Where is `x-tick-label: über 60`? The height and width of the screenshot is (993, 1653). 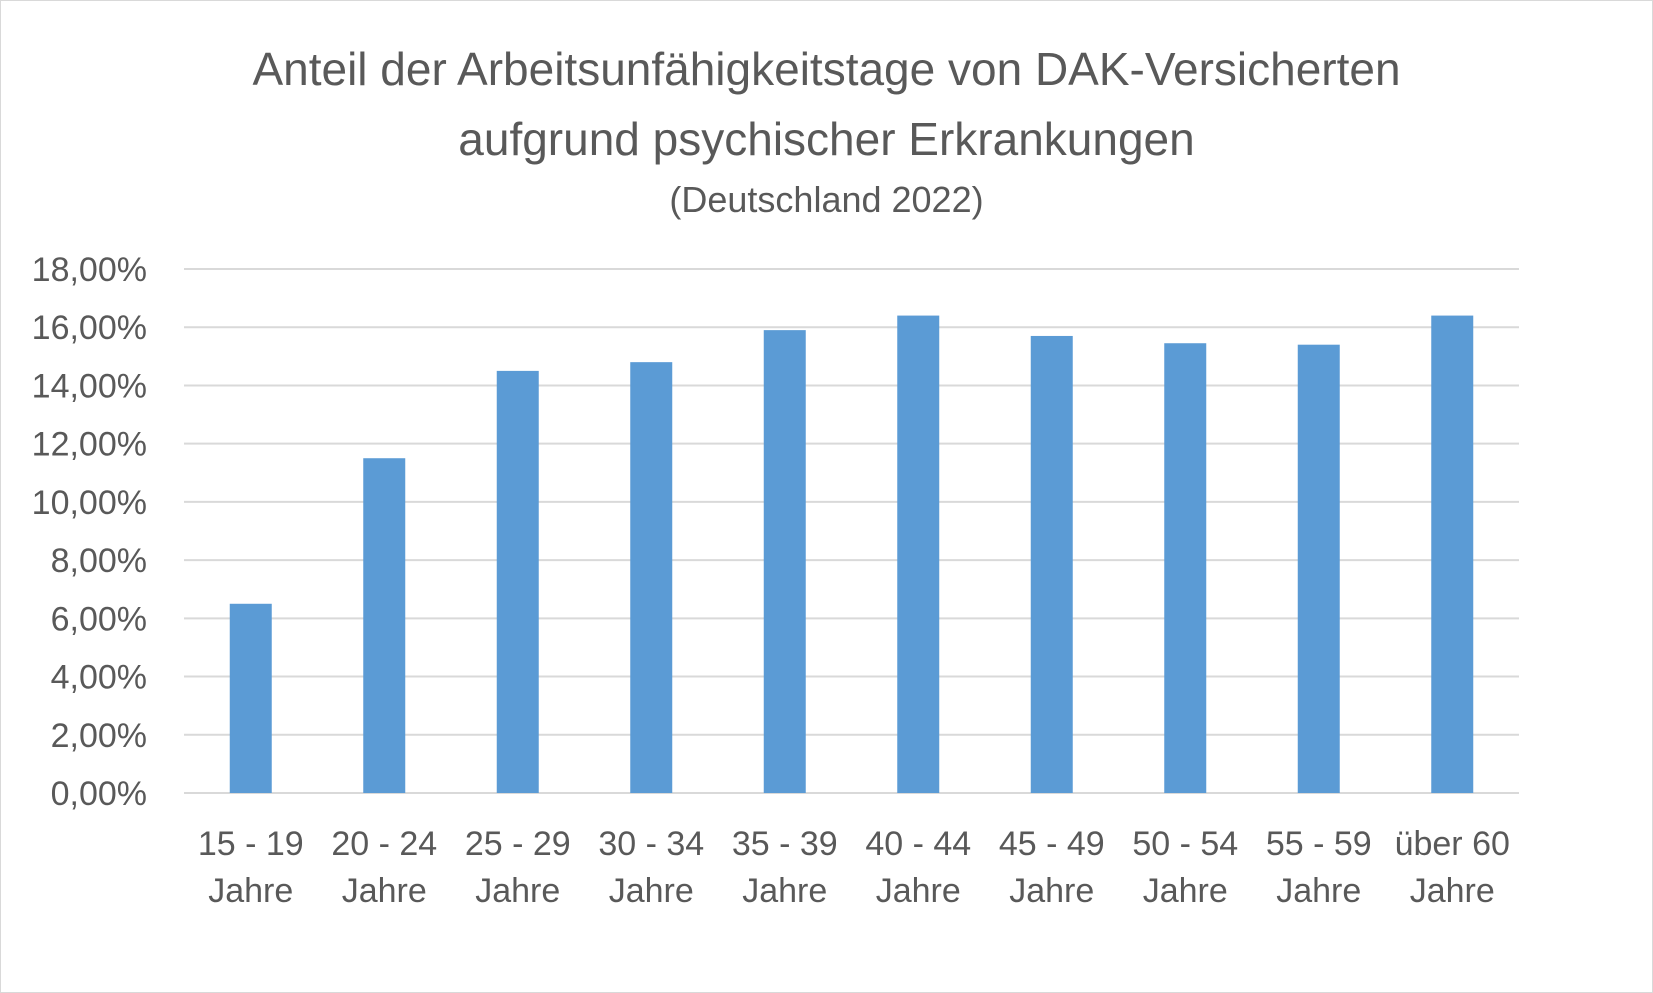 x-tick-label: über 60 is located at coordinates (1452, 844).